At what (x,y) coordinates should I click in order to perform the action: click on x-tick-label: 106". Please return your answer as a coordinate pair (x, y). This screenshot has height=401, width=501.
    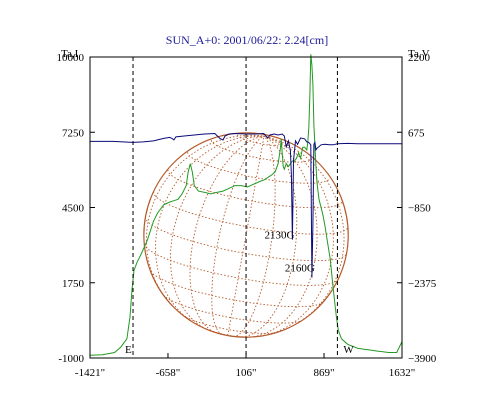
    Looking at the image, I should click on (246, 373).